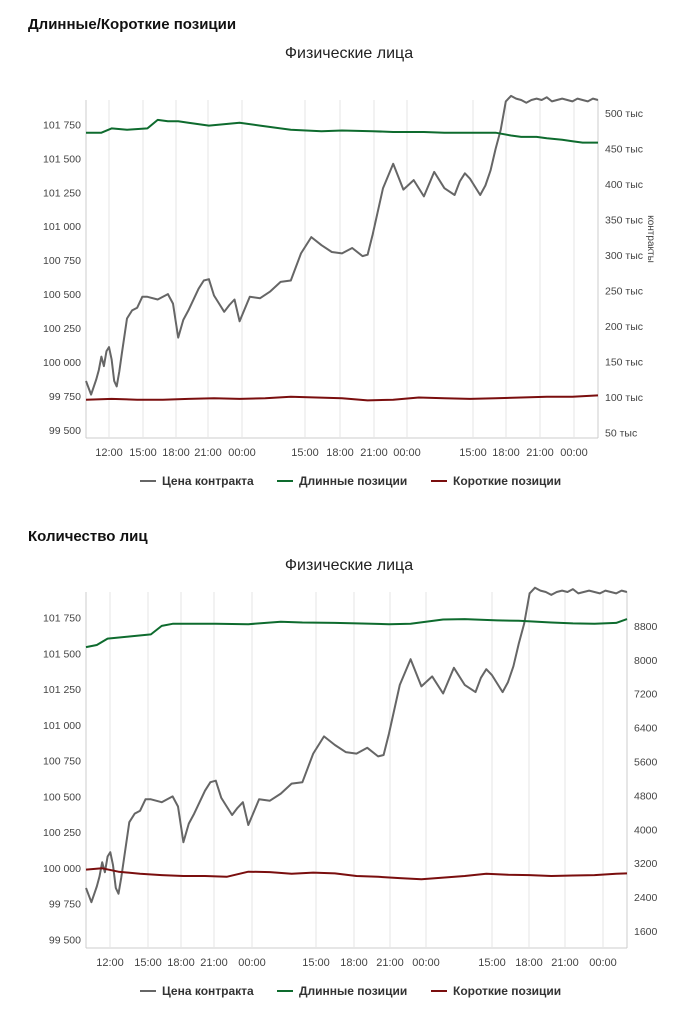 The image size is (673, 1024). What do you see at coordinates (646, 898) in the screenshot?
I see `right-tick-label: 2400` at bounding box center [646, 898].